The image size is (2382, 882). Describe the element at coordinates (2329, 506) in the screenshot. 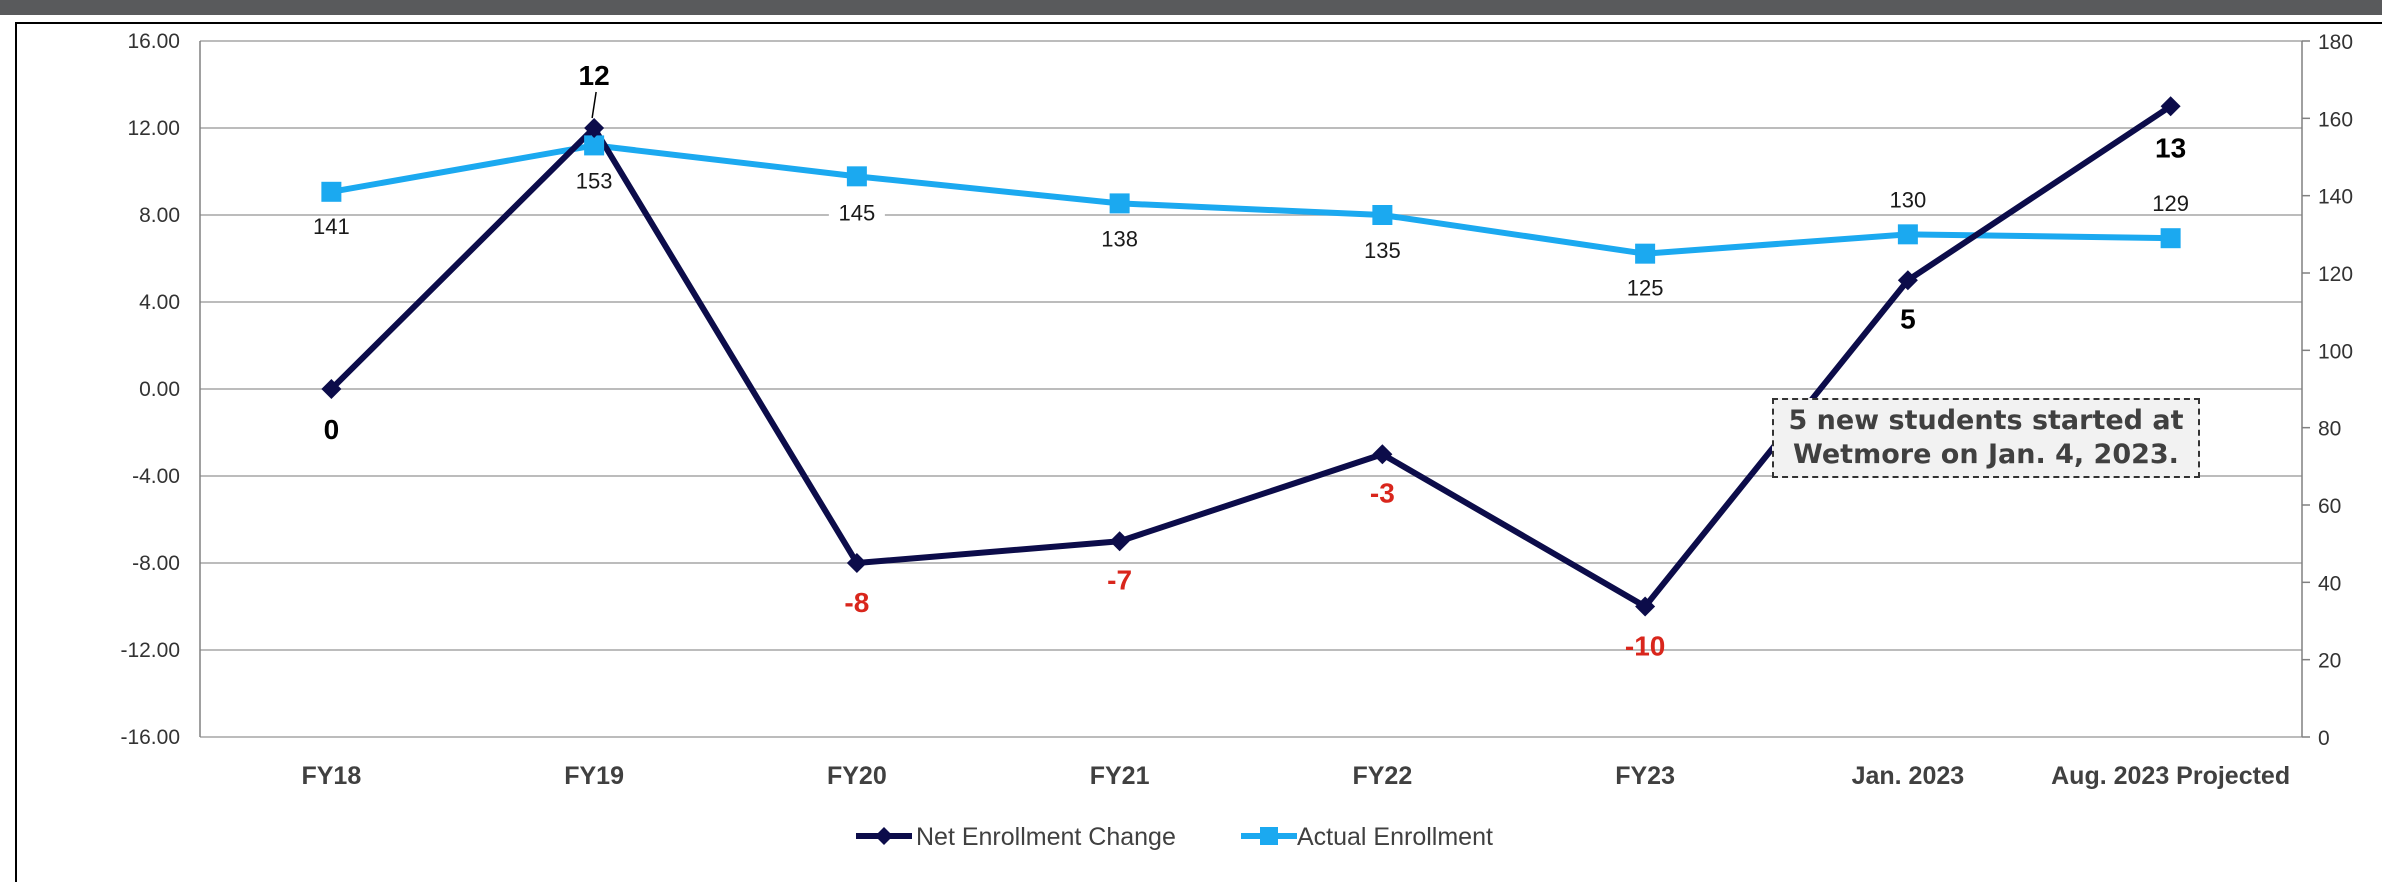

I see `y-right-tick-label: 60` at that location.